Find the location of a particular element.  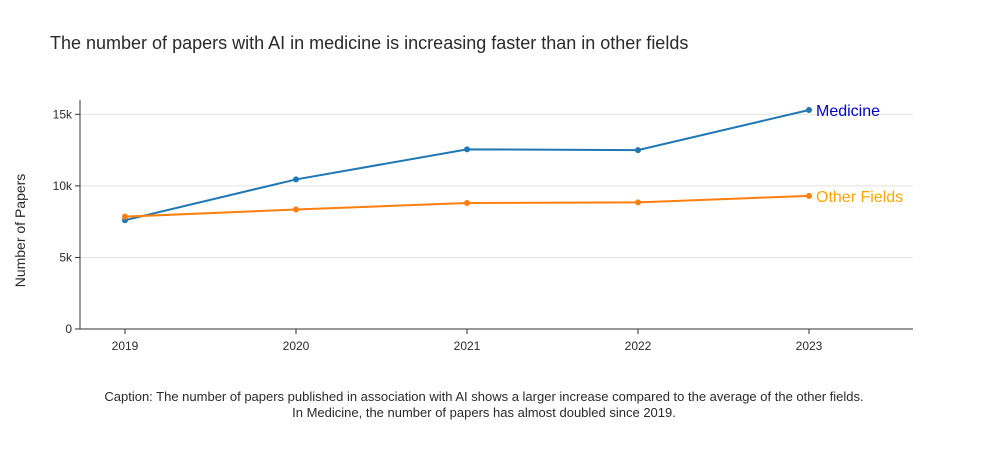

y-axis-title: Number of Papers is located at coordinates (20, 231).